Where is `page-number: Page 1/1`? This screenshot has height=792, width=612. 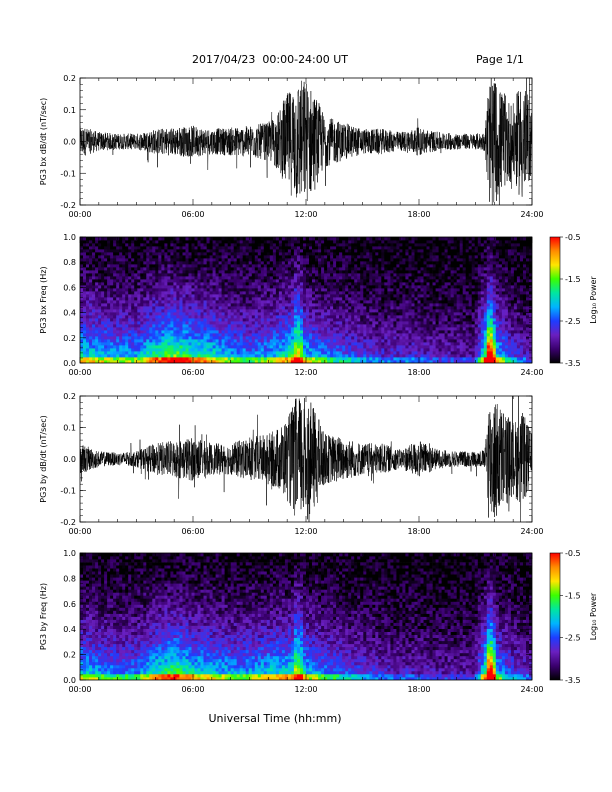
page-number: Page 1/1 is located at coordinates (500, 59).